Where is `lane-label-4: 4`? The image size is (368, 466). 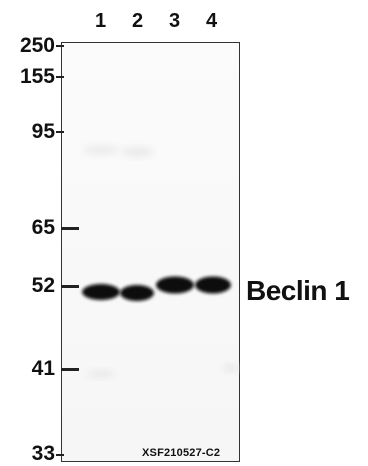 lane-label-4: 4 is located at coordinates (212, 21).